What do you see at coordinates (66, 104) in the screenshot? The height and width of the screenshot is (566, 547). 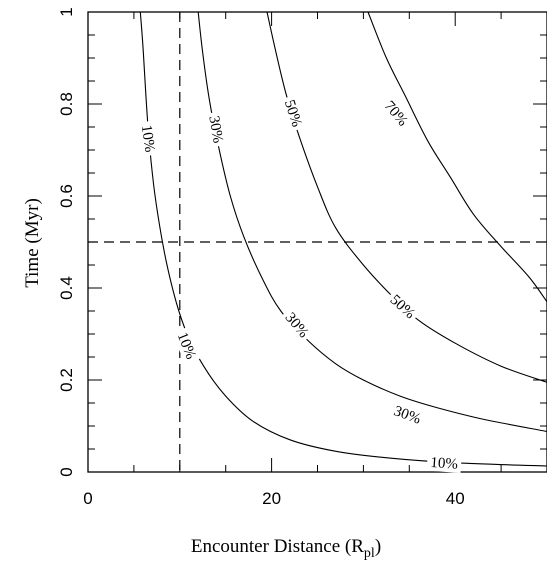 I see `y-tick-label: 0.8` at bounding box center [66, 104].